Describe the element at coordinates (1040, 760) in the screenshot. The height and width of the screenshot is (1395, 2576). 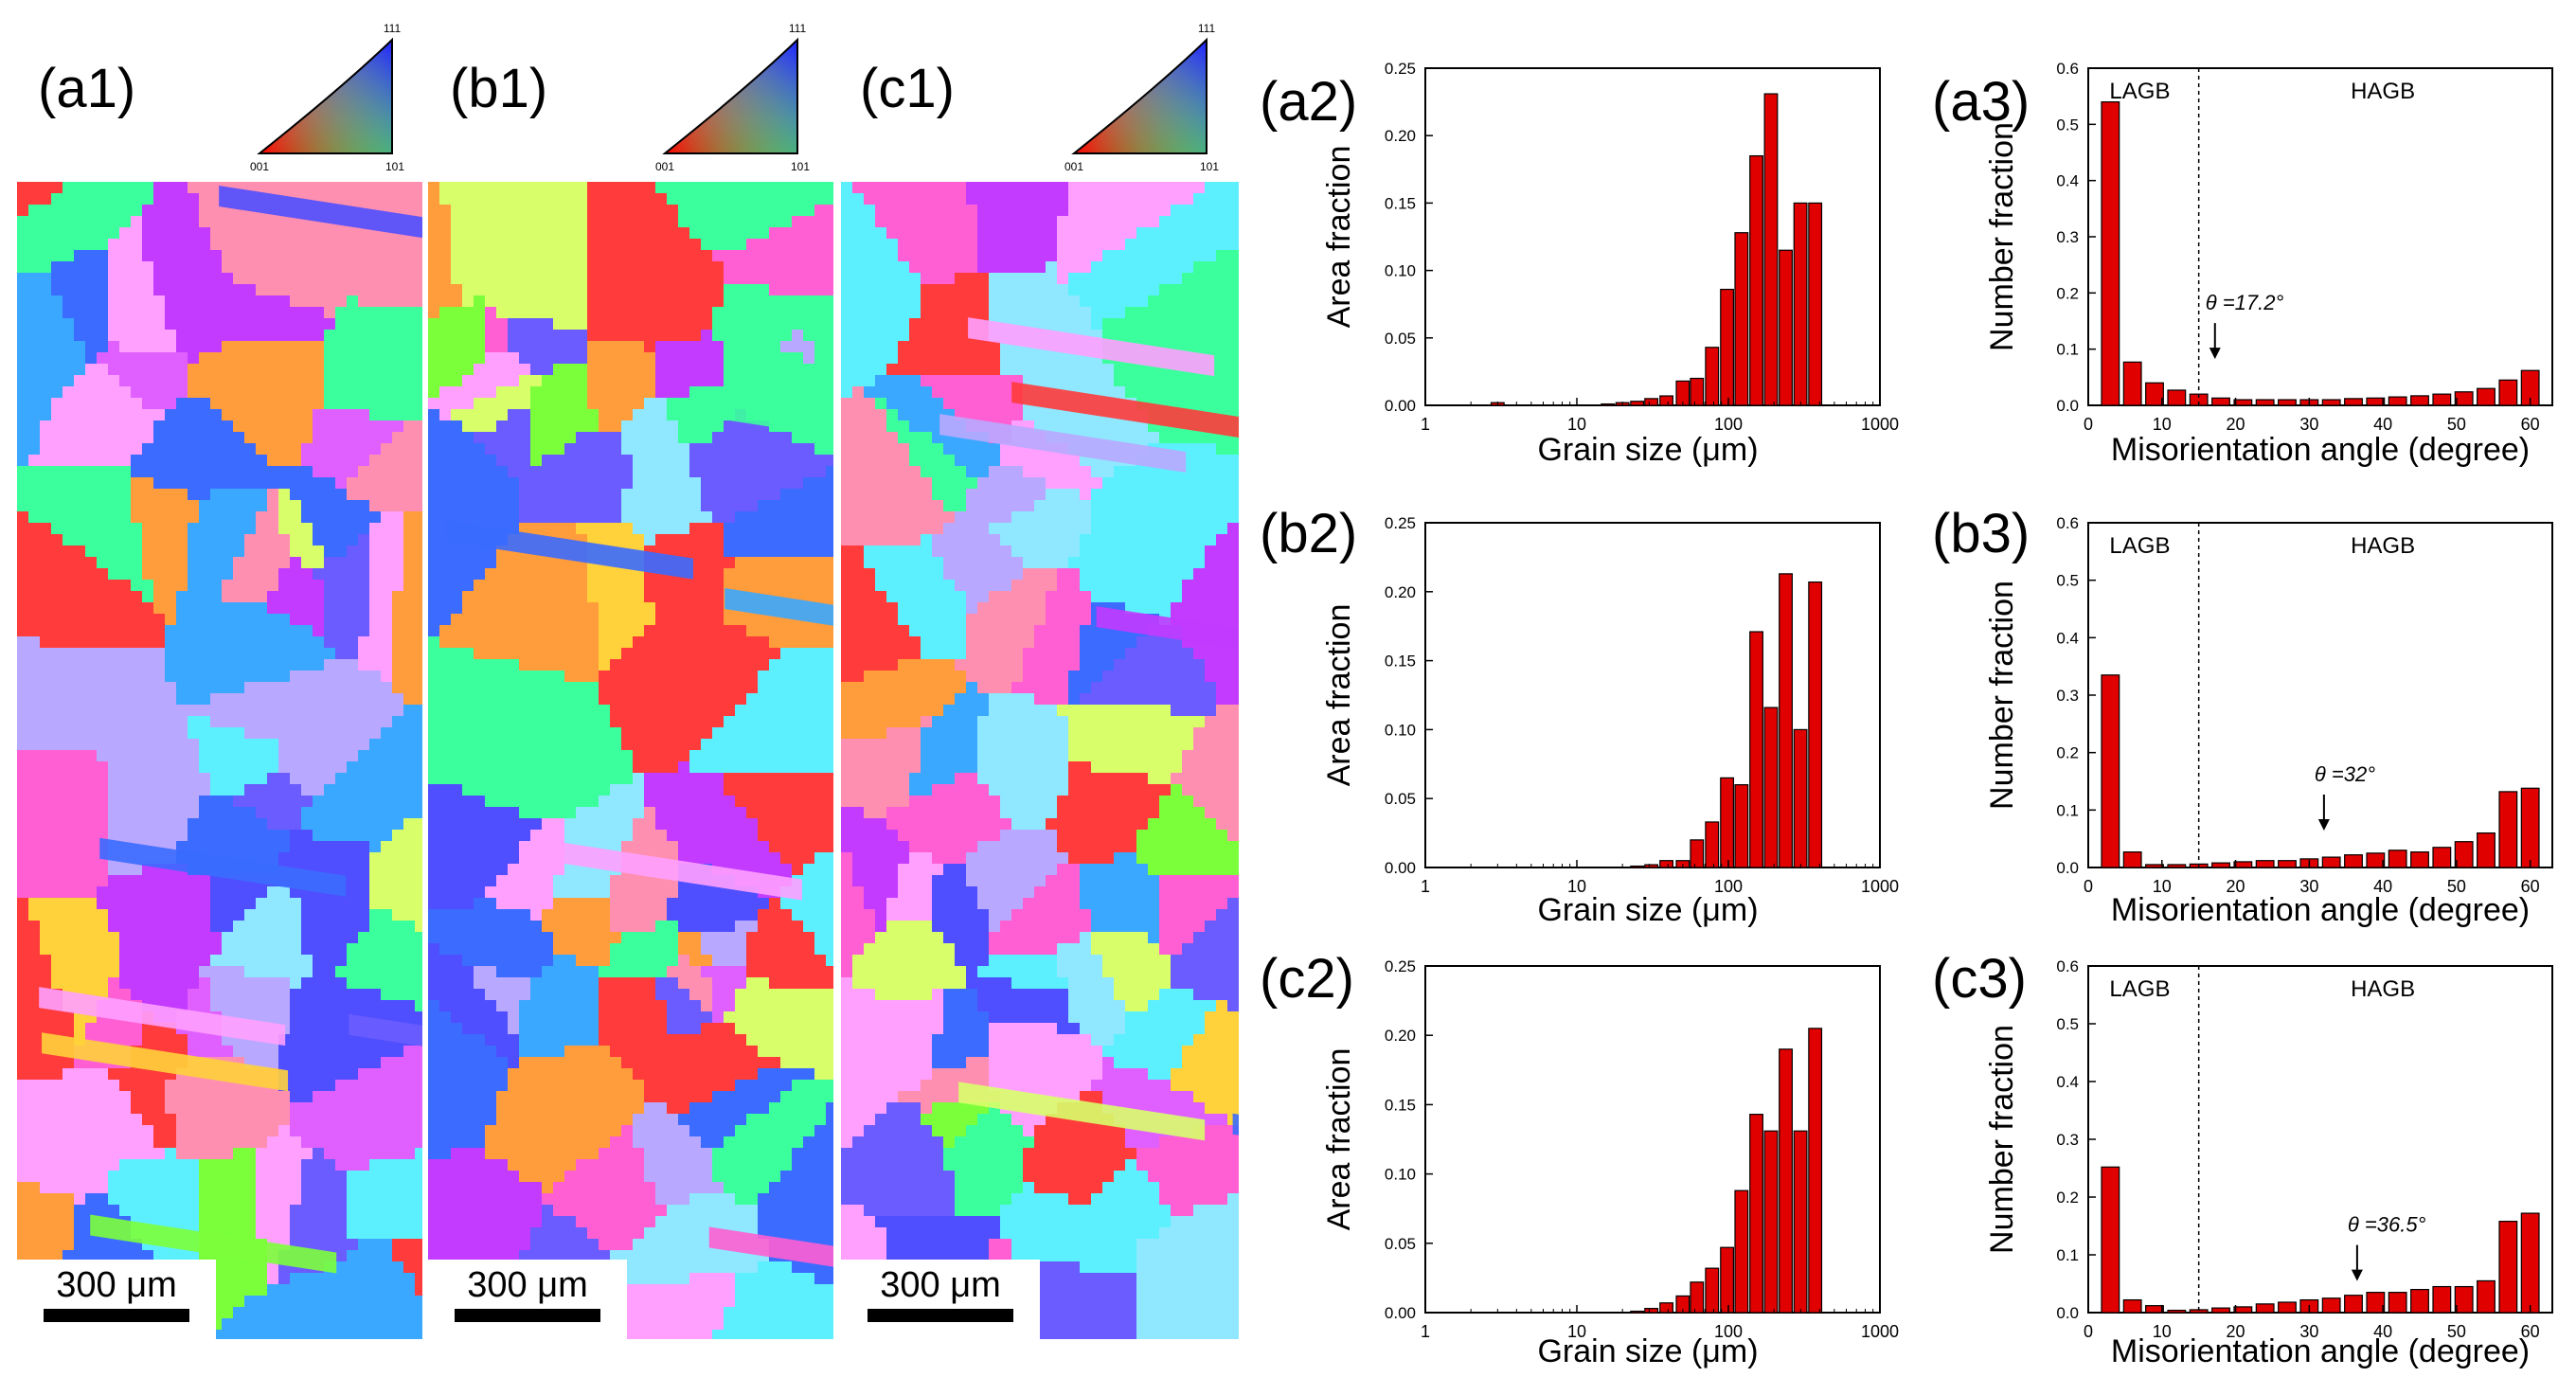
I see `ebsd-map-c1` at that location.